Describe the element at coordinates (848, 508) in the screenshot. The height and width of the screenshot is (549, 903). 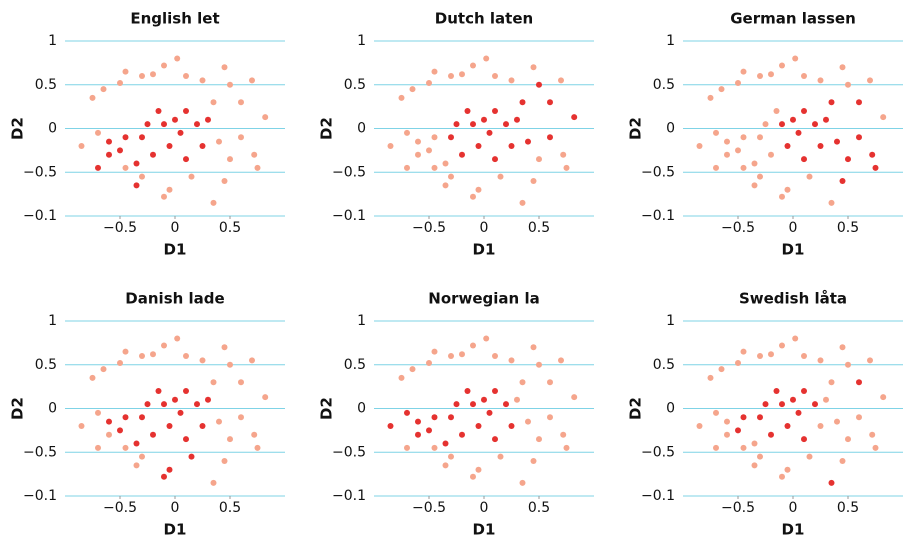
I see `x-tick-label: 0.5` at that location.